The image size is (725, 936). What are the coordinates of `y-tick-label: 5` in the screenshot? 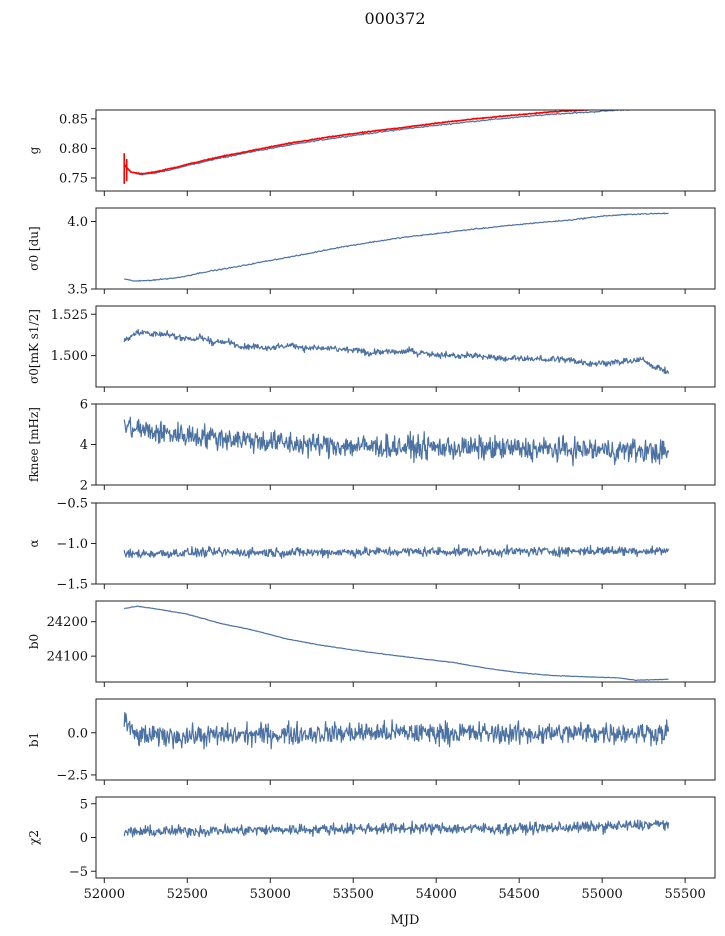 It's located at (84, 804).